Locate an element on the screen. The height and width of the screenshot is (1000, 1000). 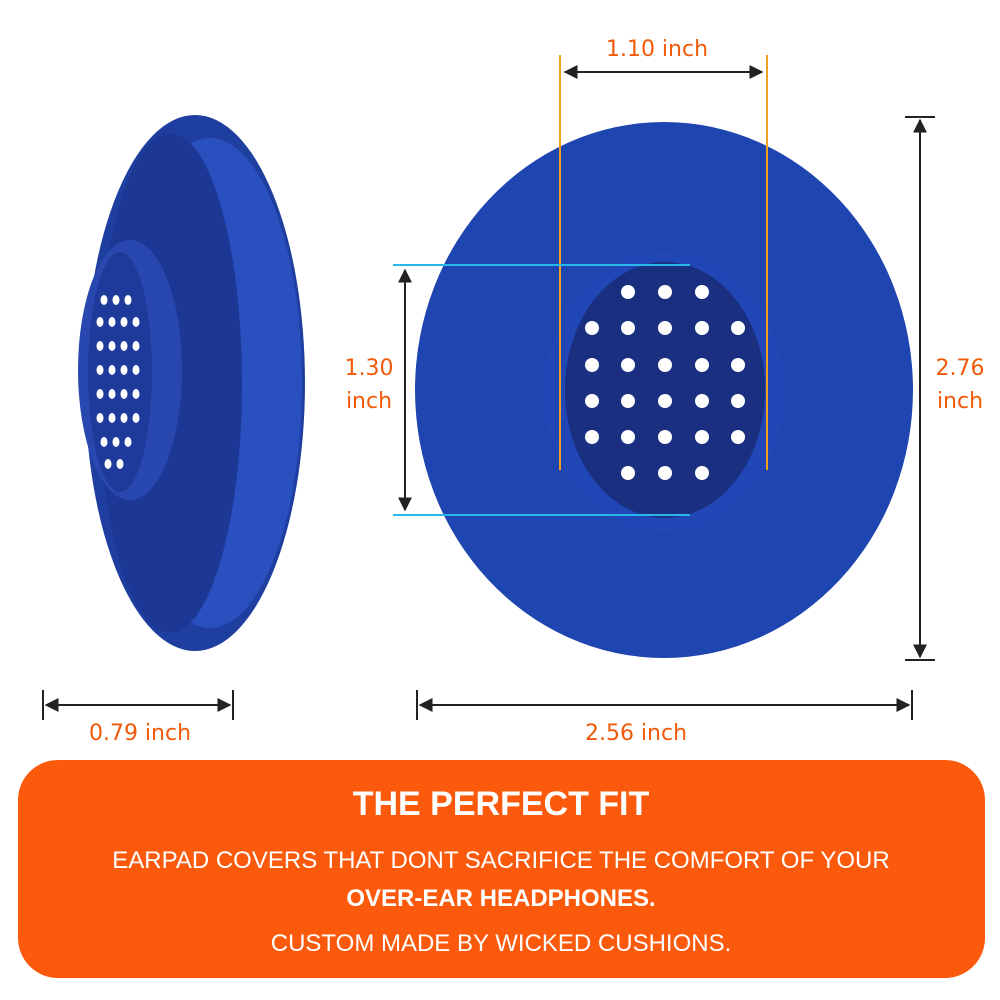
dimension-label: 2.76 is located at coordinates (960, 368).